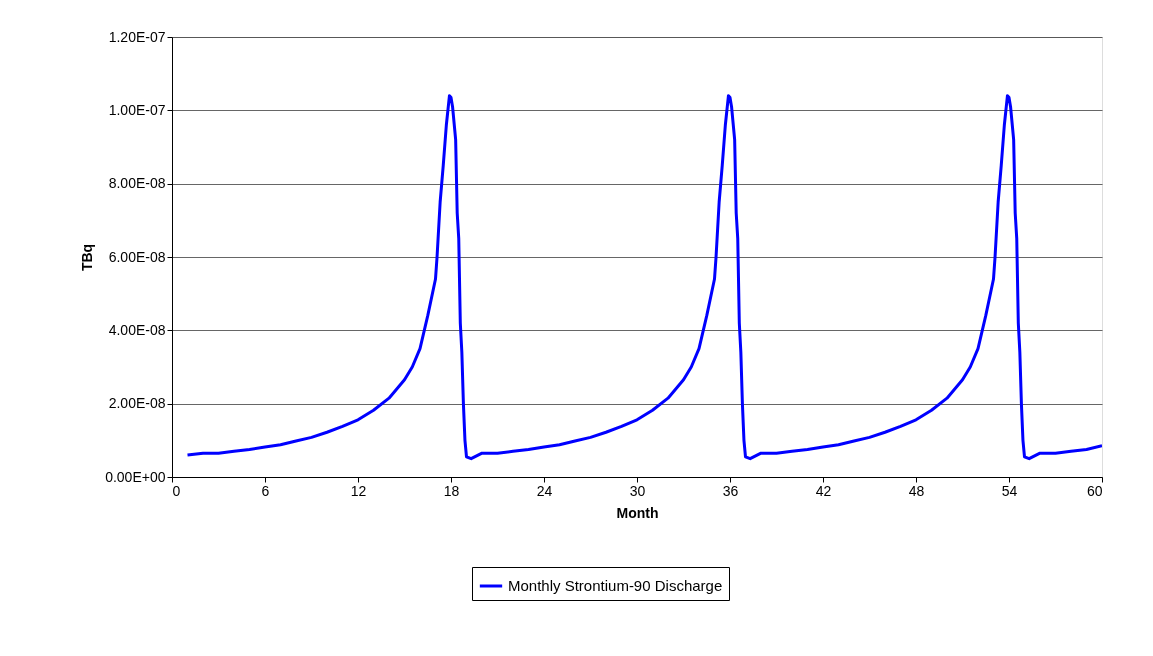 The image size is (1153, 656). I want to click on x-tick-label: 6, so click(265, 490).